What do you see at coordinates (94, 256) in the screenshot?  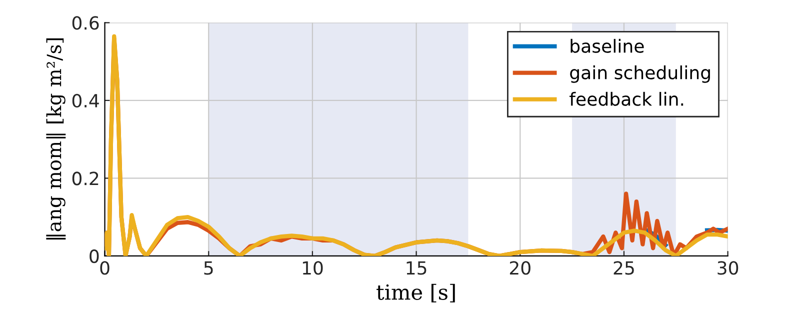 I see `y-tick-label: 0` at bounding box center [94, 256].